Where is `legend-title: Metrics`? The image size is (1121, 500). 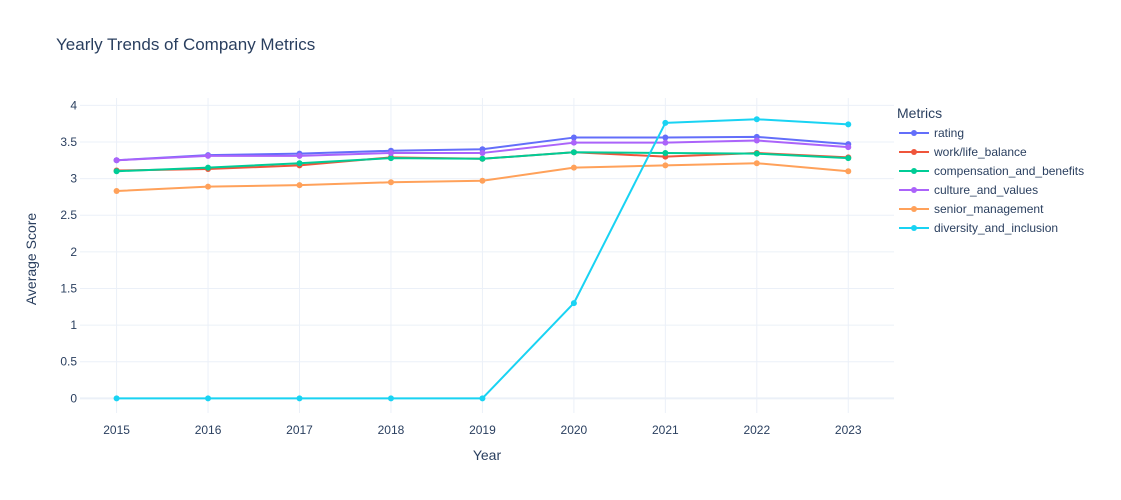
legend-title: Metrics is located at coordinates (919, 113).